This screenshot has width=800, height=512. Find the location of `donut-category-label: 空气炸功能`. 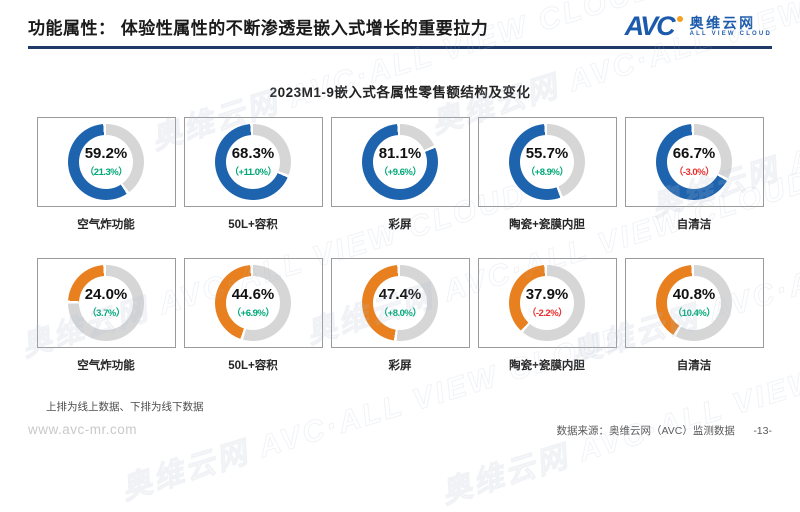

donut-category-label: 空气炸功能 is located at coordinates (106, 366).